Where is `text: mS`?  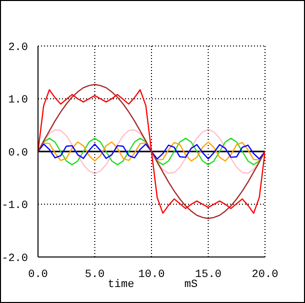 text: mS is located at coordinates (191, 285).